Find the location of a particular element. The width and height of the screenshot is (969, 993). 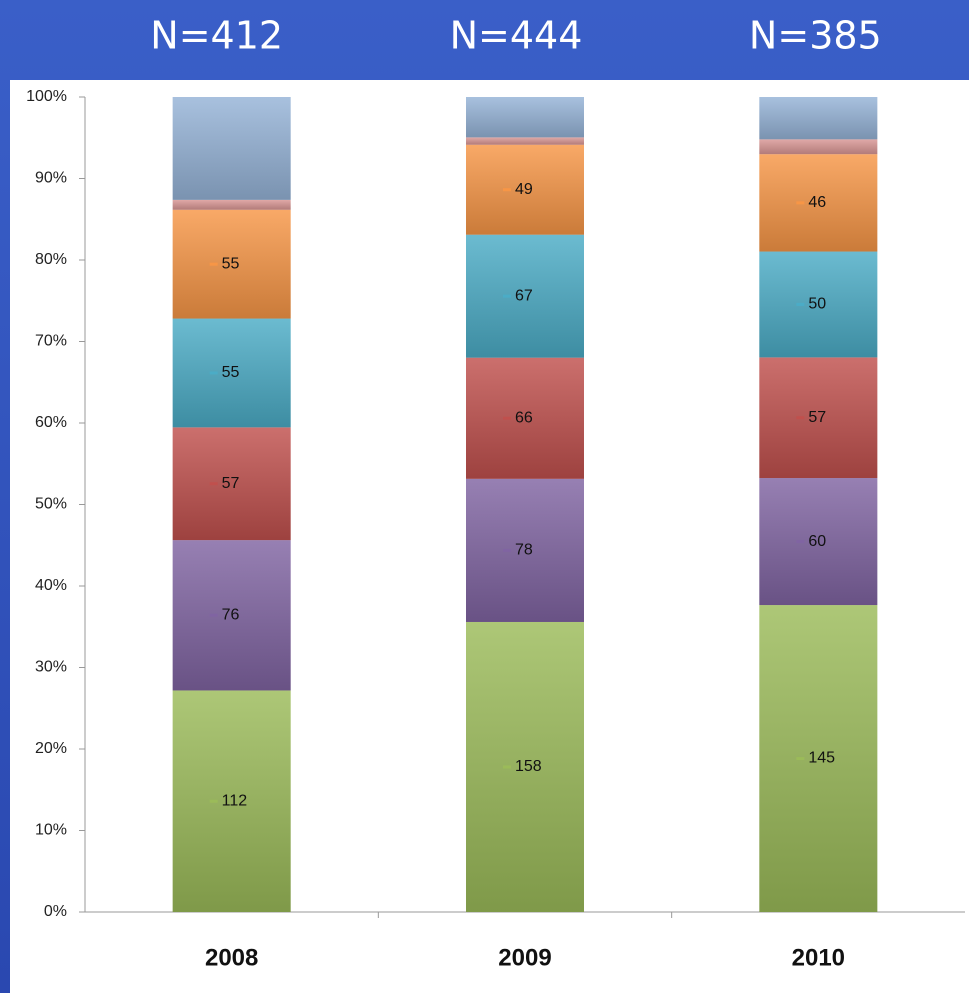

y-tick-label: 10% is located at coordinates (51, 830).